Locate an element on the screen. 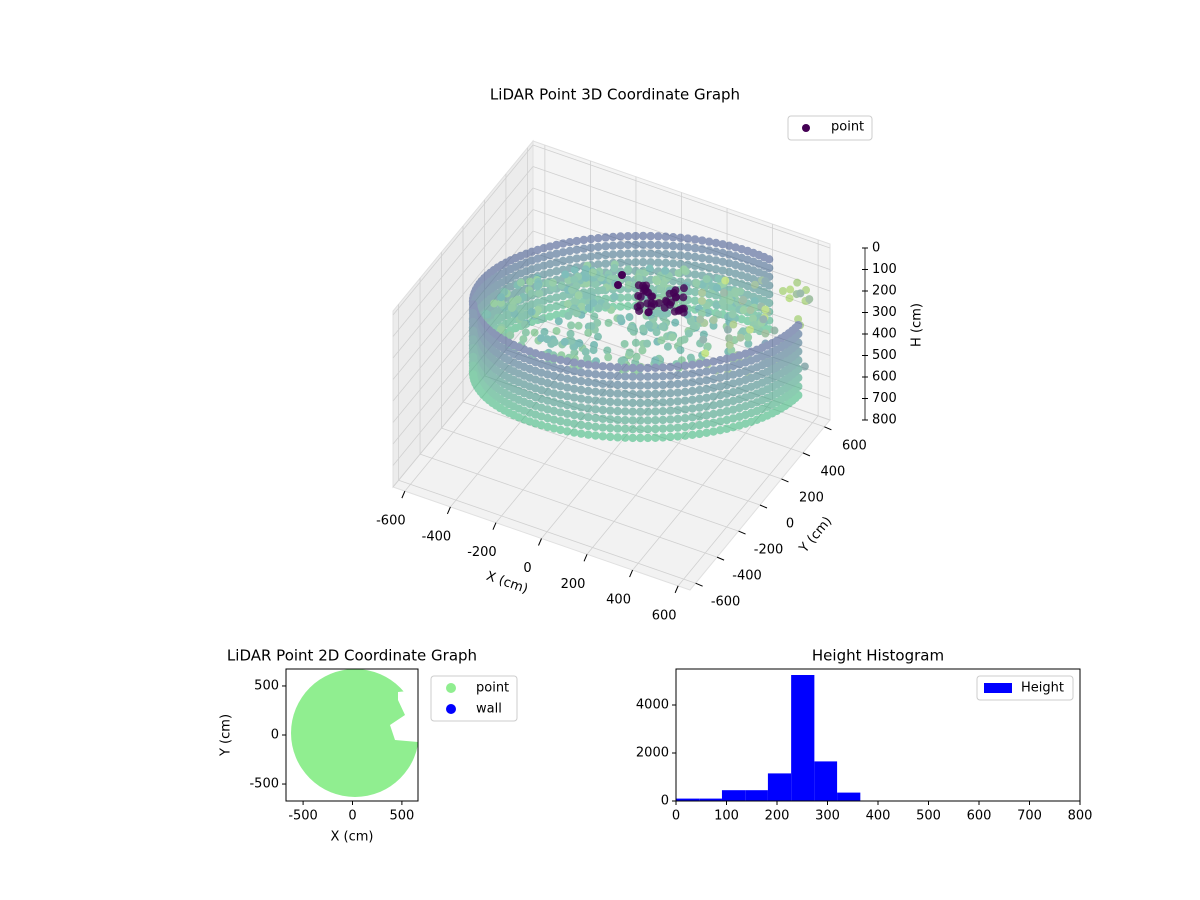 The height and width of the screenshot is (900, 1200). axes-hist: 0 100 200 300 400 500 600 700 800 0 2000 4000 Height is located at coordinates (864, 746).